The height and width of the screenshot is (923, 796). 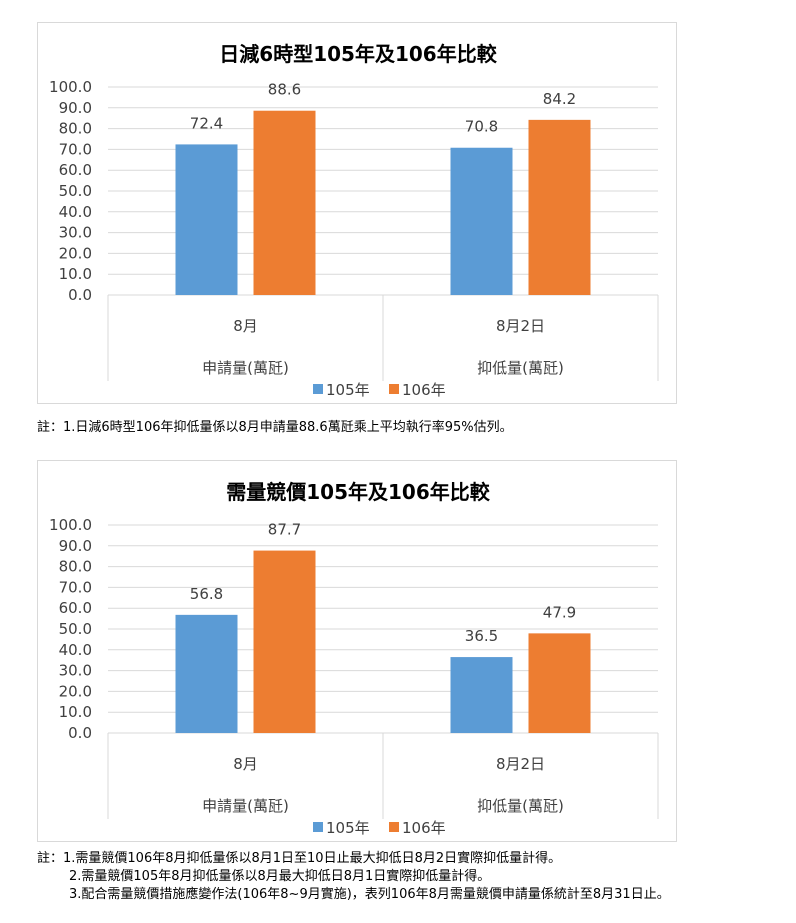 I want to click on data-label: 84.2, so click(x=559, y=99).